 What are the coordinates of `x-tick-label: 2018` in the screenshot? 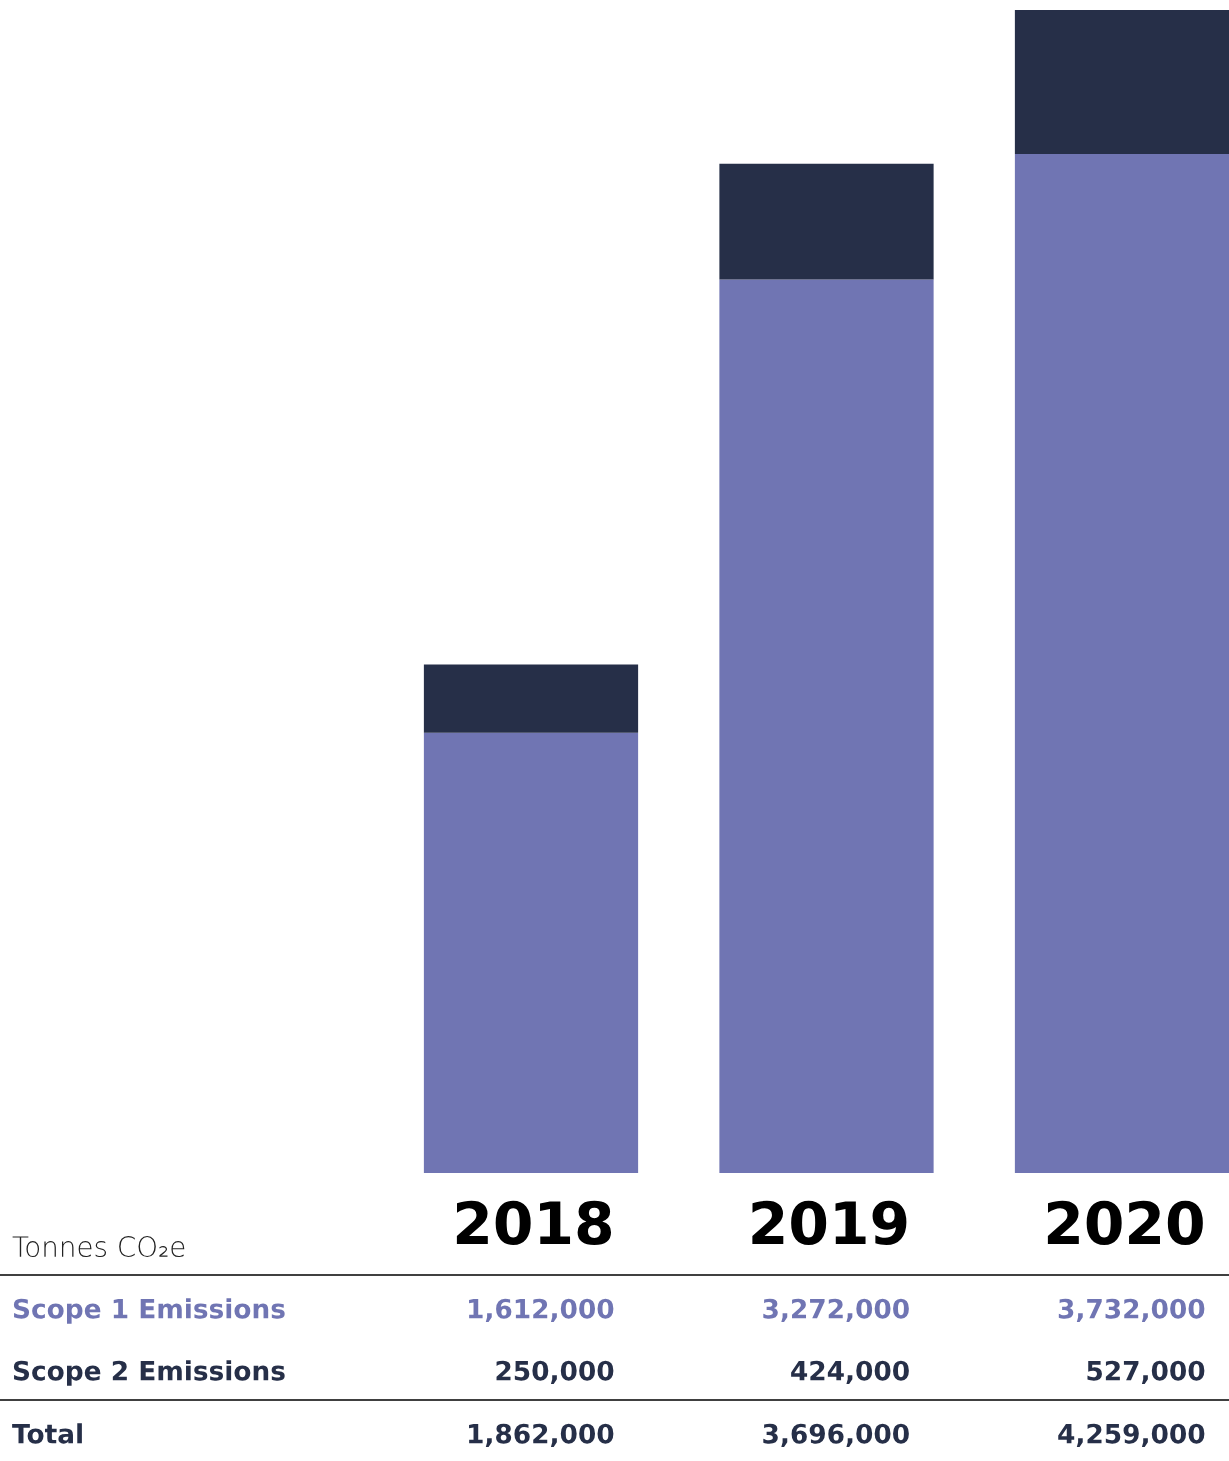 It's located at (534, 1222).